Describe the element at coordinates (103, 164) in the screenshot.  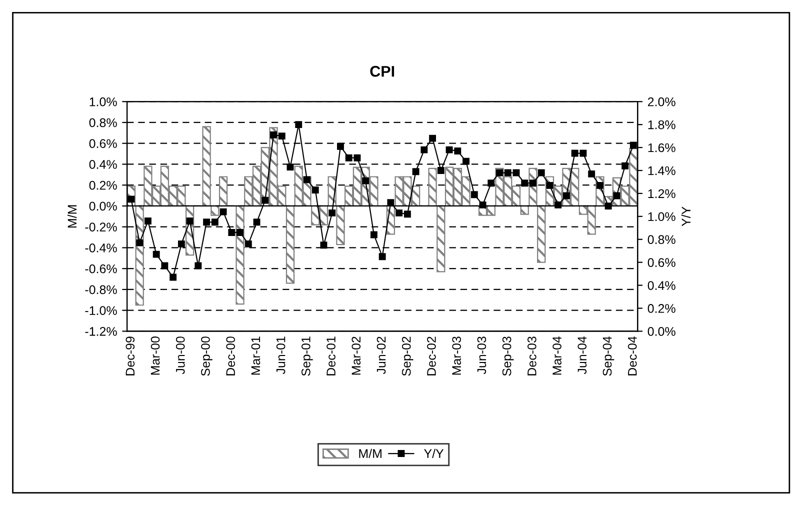
I see `y-tick-label: 0.4%` at that location.